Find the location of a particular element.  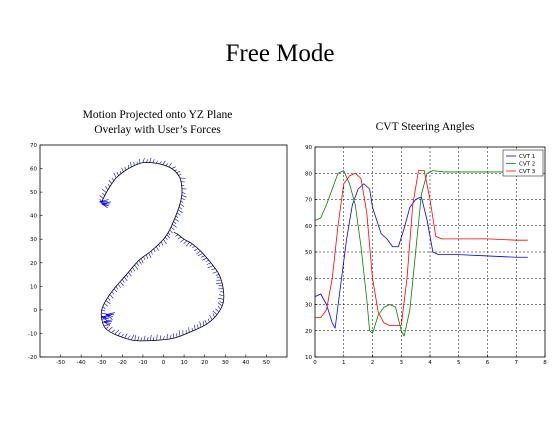

x-tick-label: 8 is located at coordinates (545, 363).